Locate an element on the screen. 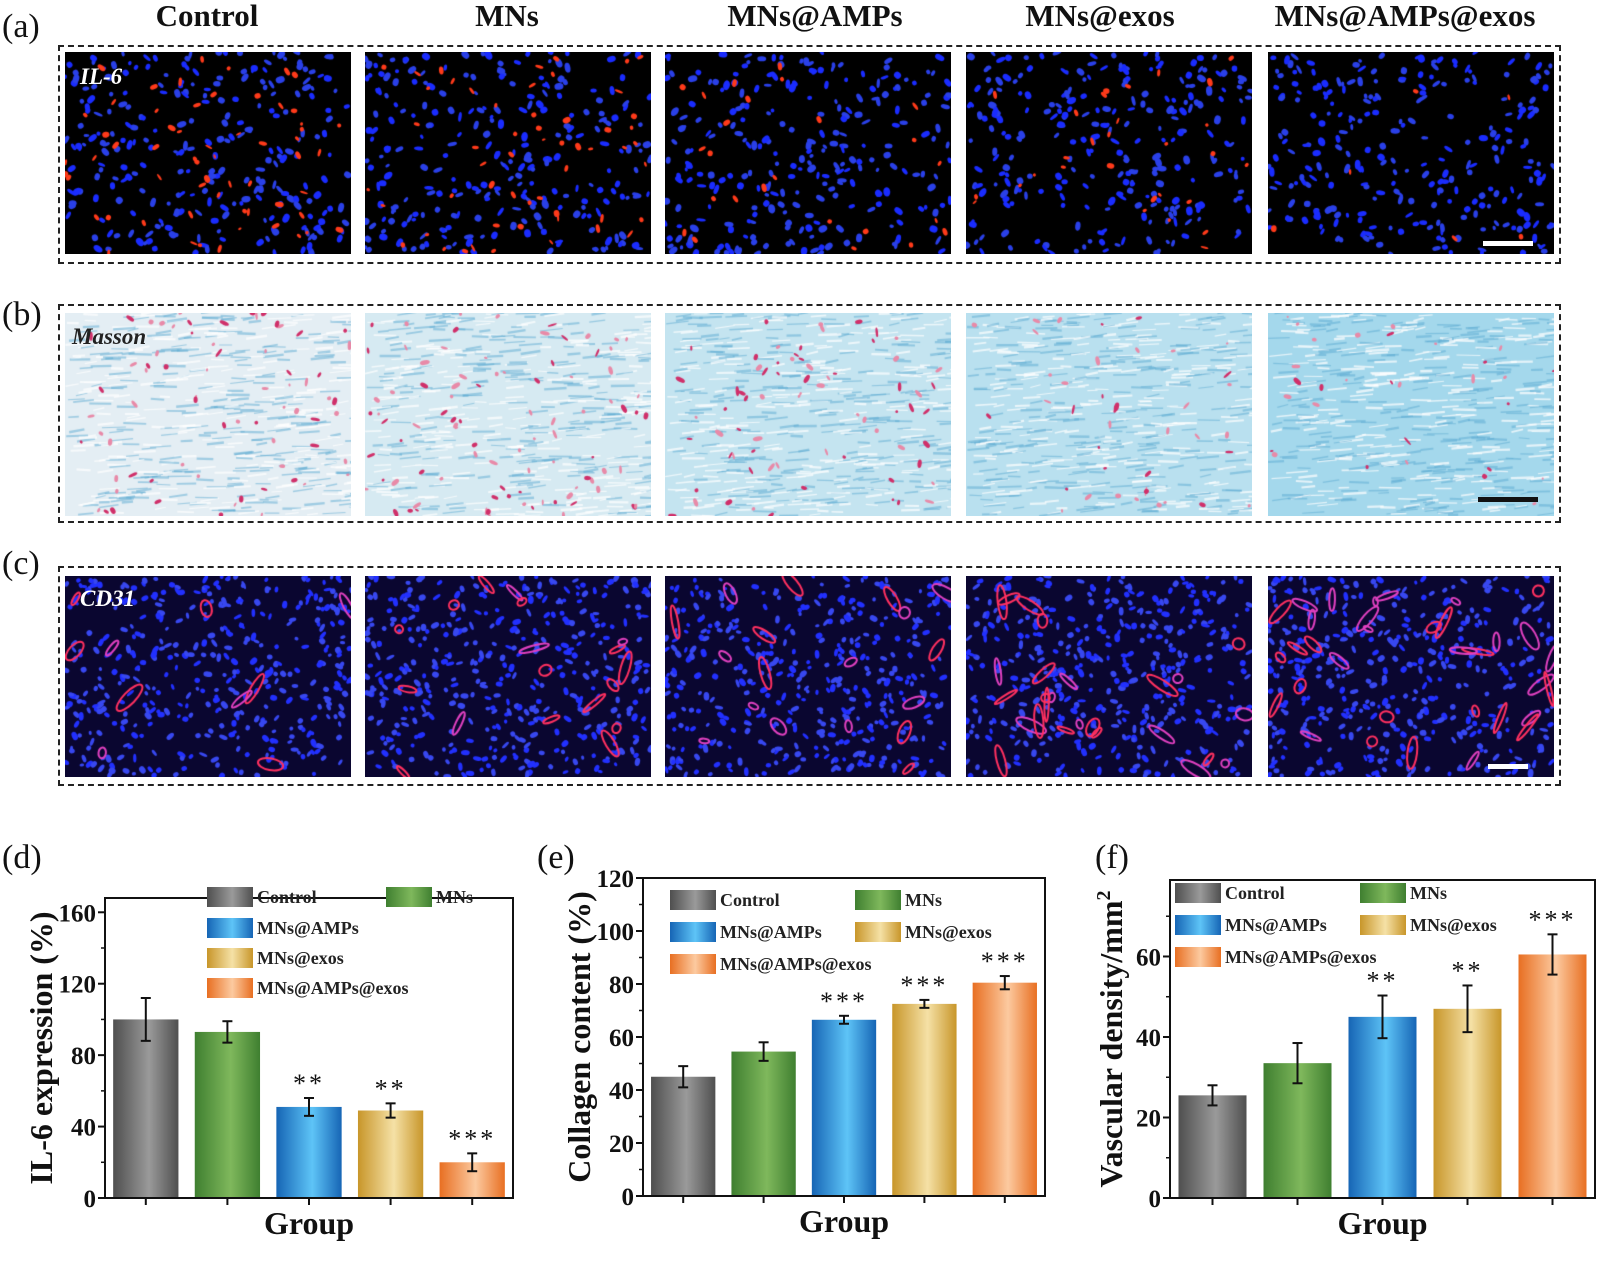  y-tick-label: 80 is located at coordinates (621, 985).